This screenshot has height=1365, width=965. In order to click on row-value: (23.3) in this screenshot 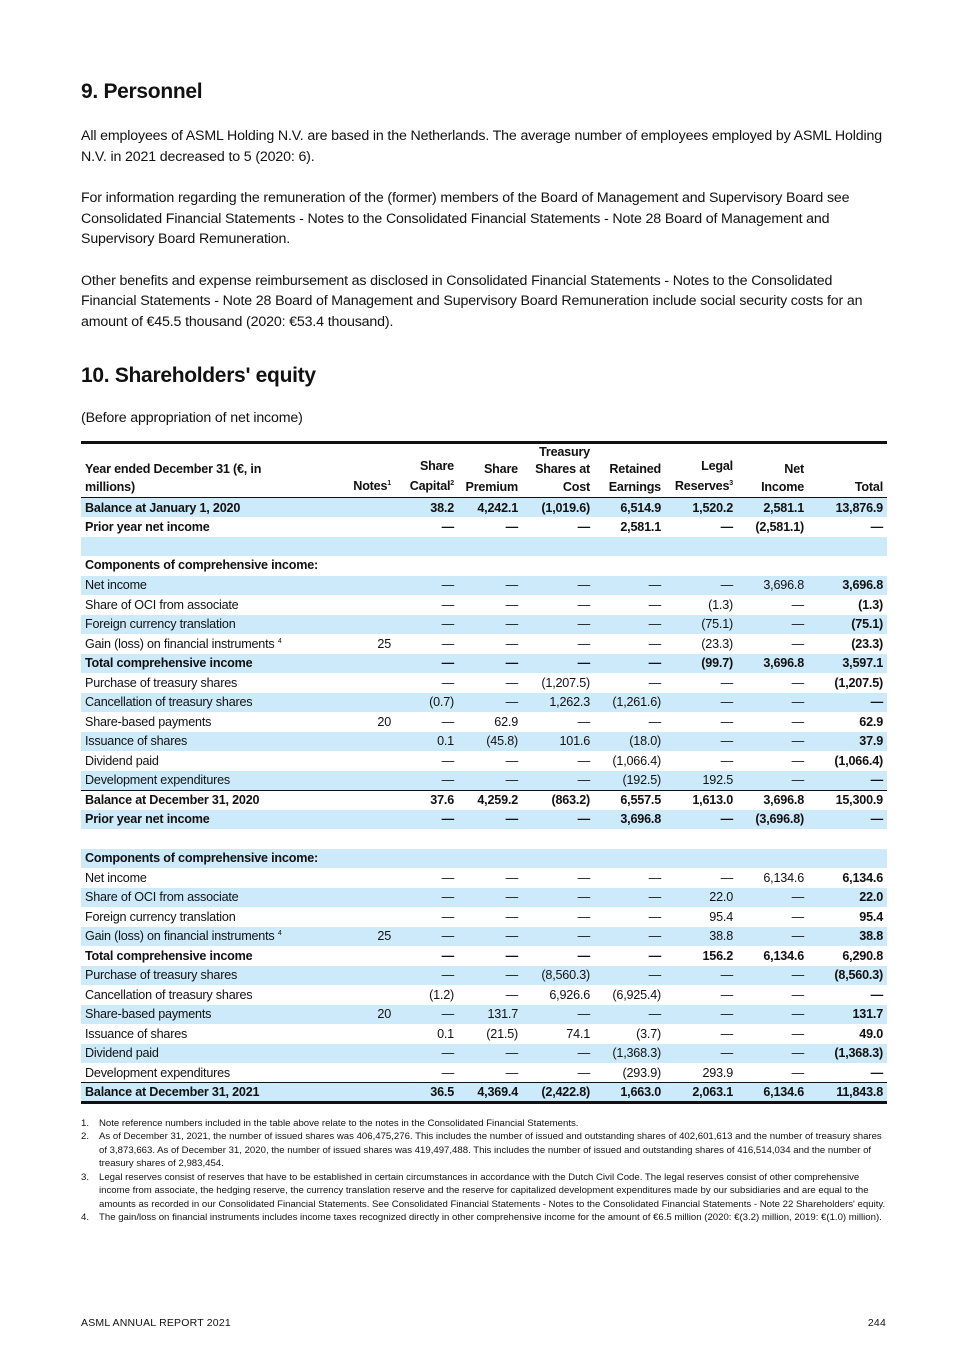, I will do `click(867, 643)`.